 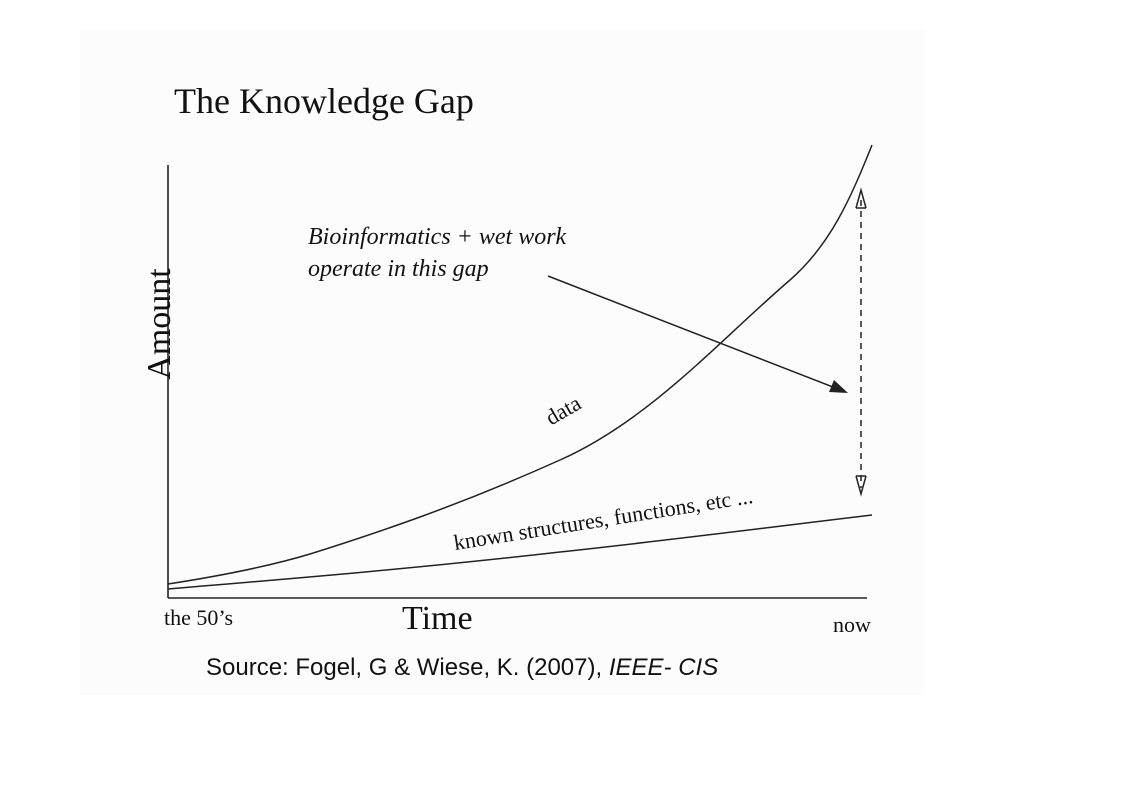 What do you see at coordinates (693, 332) in the screenshot?
I see `annotation-arrow` at bounding box center [693, 332].